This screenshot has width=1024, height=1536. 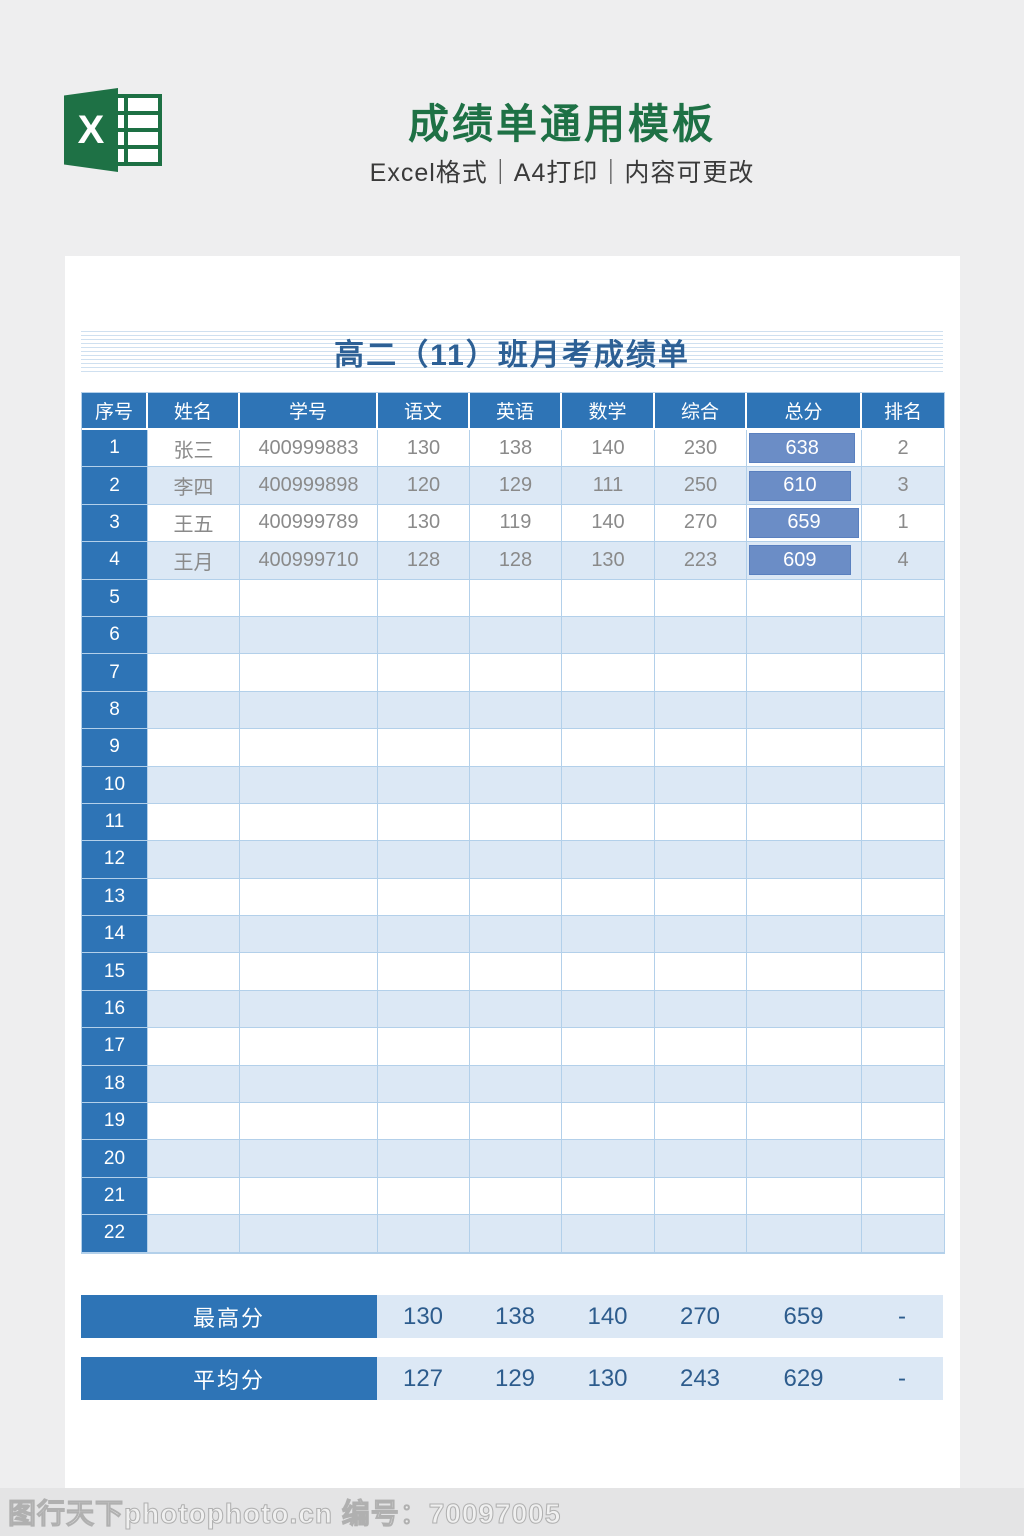 What do you see at coordinates (701, 486) in the screenshot?
I see `cell-comprehensive: 250` at bounding box center [701, 486].